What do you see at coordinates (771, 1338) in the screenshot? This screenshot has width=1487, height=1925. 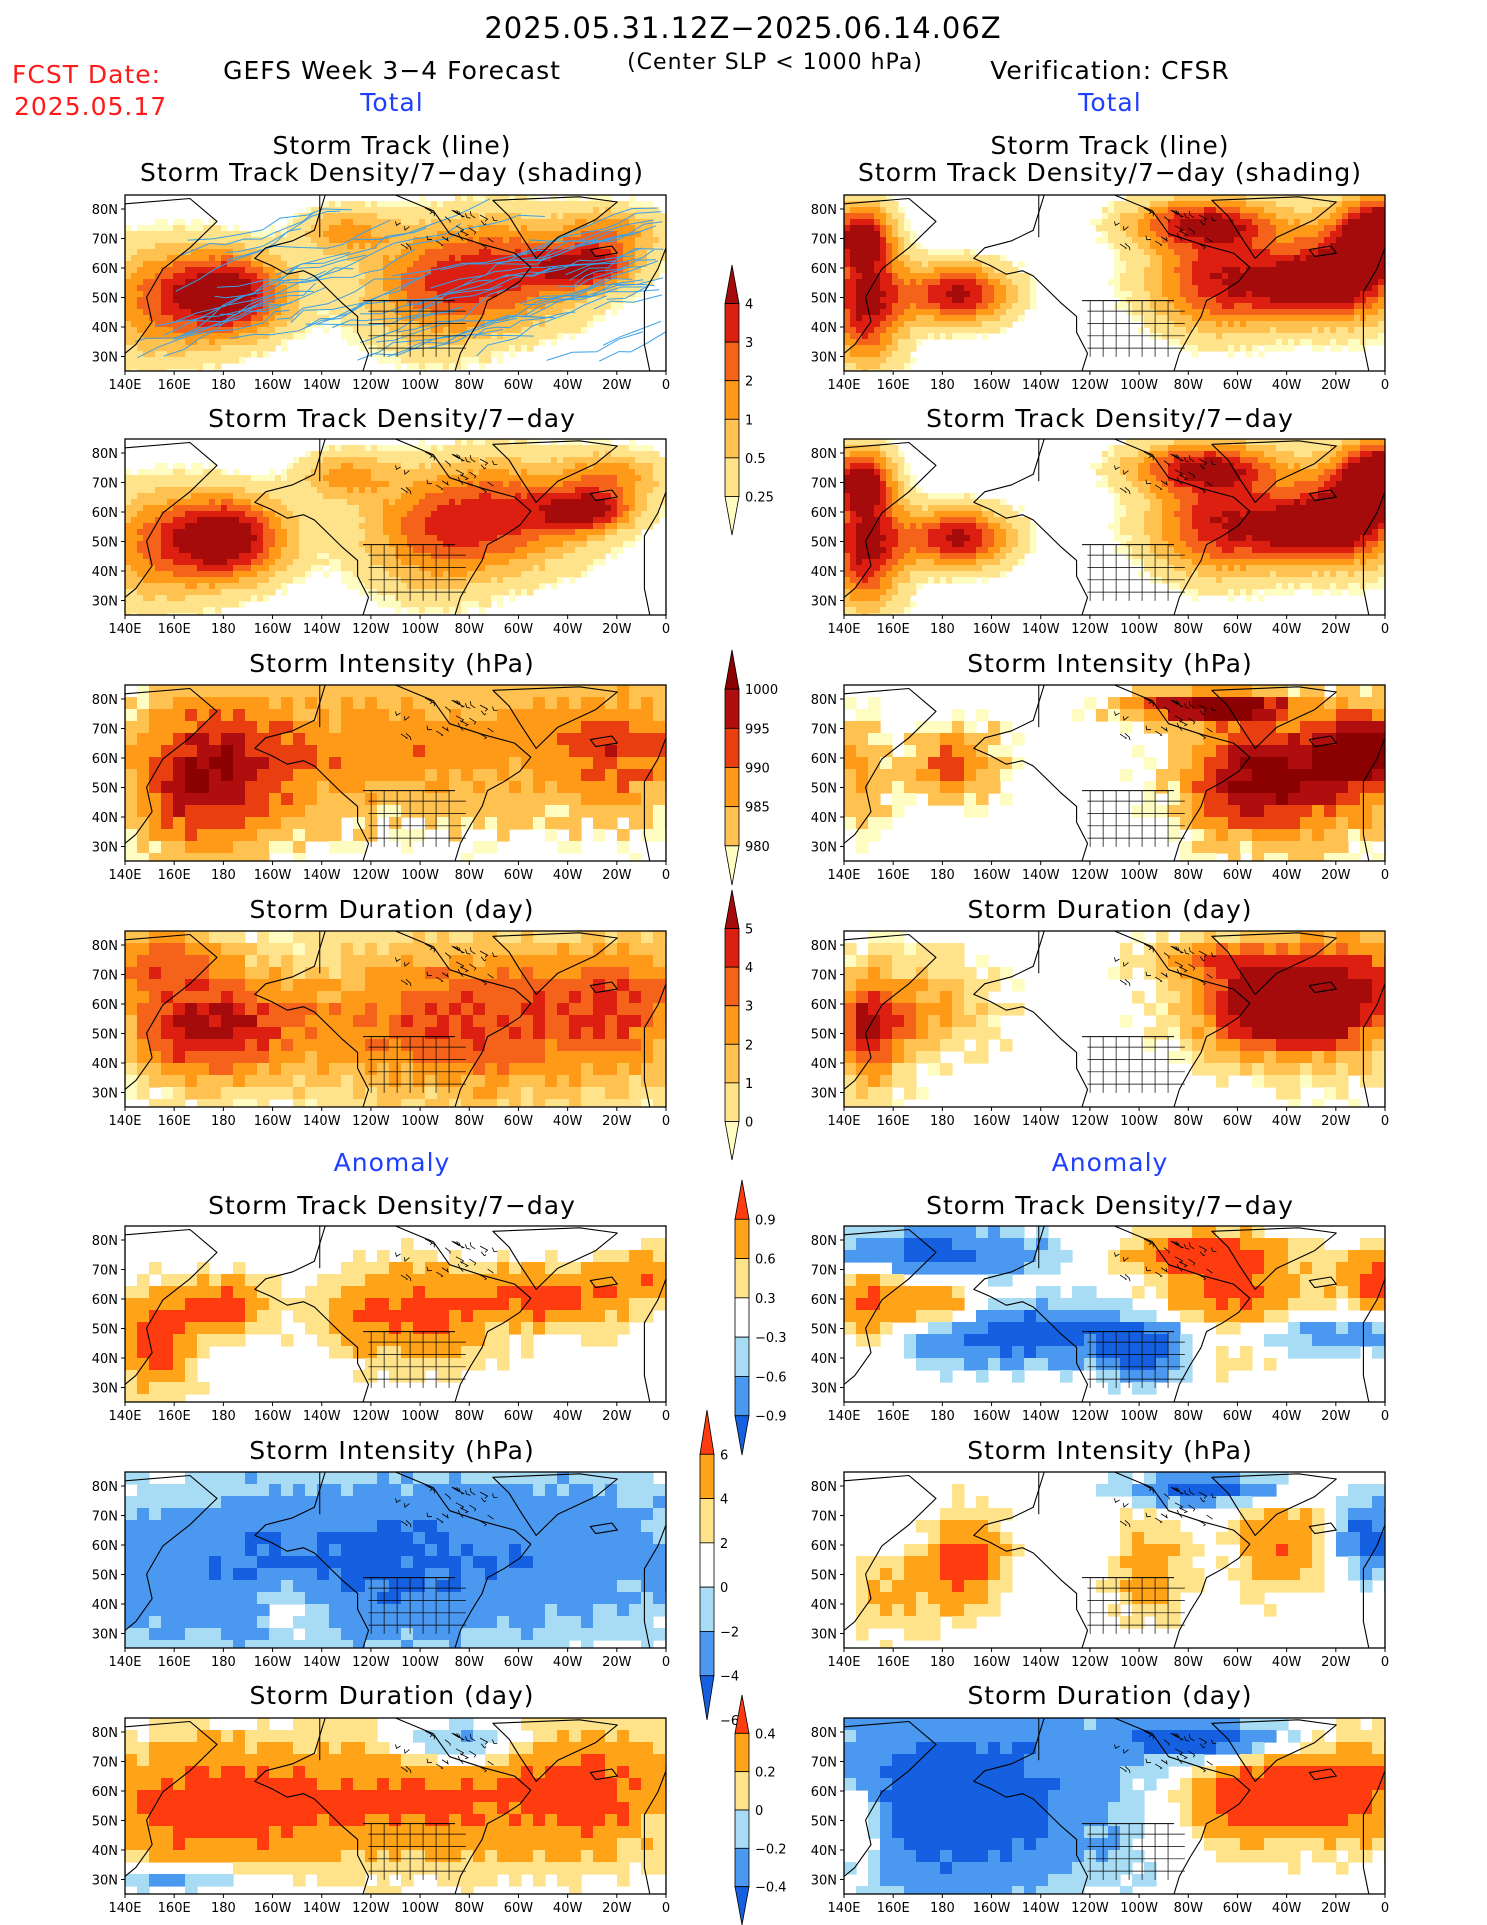 I see `colorbar-anom-density-label: −0.3` at bounding box center [771, 1338].